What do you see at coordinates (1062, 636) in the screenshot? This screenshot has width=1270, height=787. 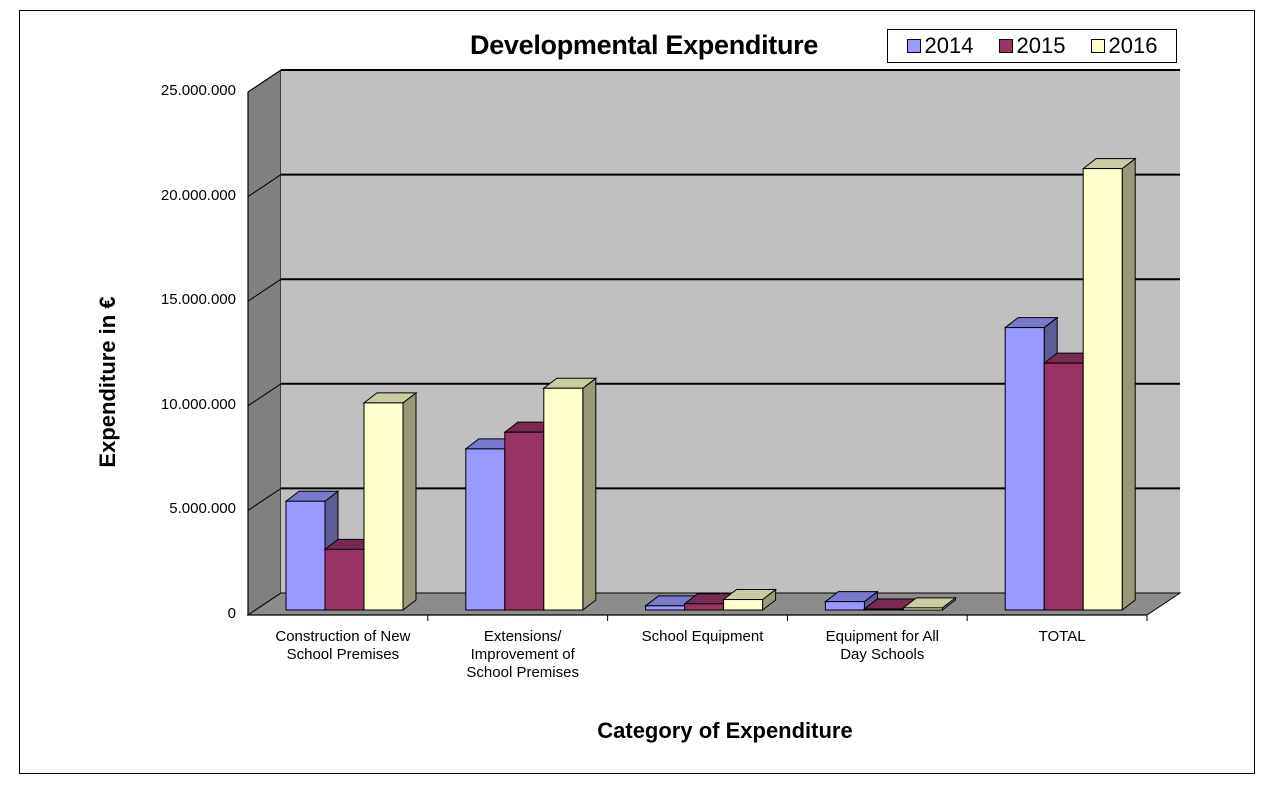 I see `x-category-label: TOTAL` at bounding box center [1062, 636].